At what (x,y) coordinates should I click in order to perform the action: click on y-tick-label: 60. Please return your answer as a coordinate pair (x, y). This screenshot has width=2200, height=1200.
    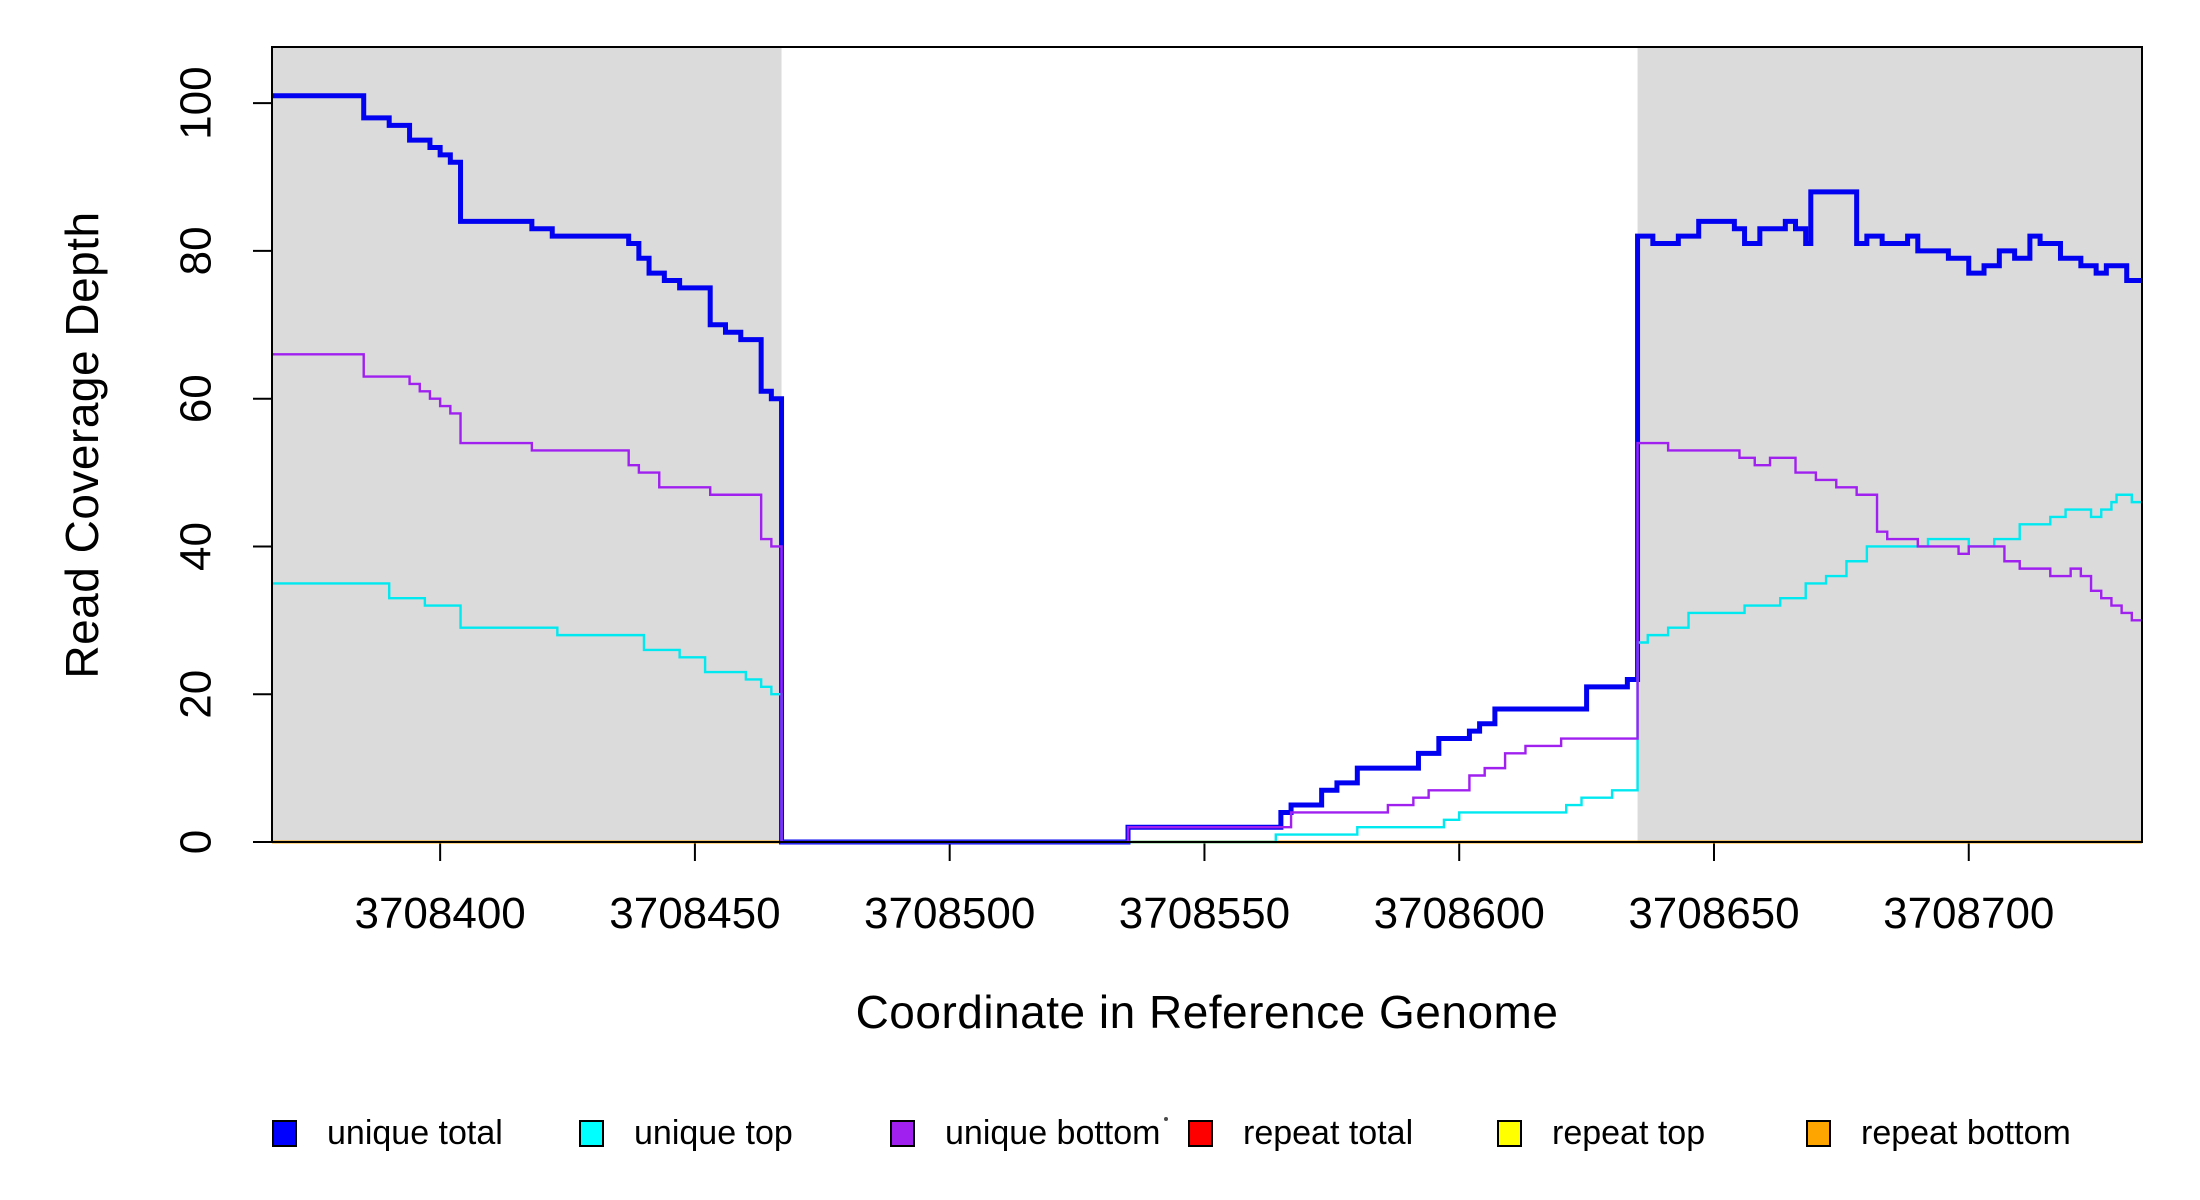
    Looking at the image, I should click on (196, 398).